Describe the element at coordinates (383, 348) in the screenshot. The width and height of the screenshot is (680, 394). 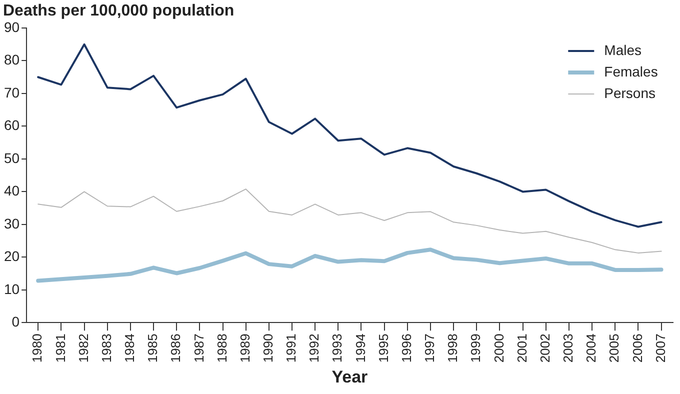
I see `x-tick-label: 1995` at that location.